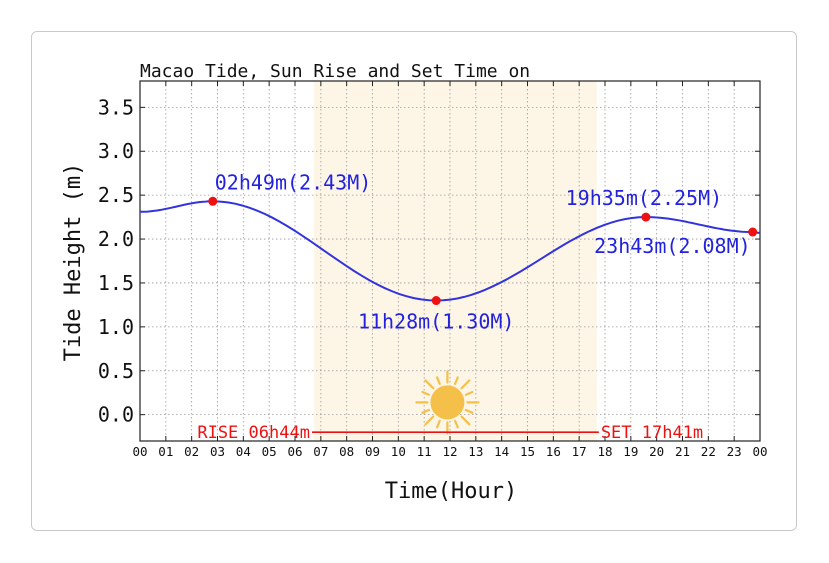  What do you see at coordinates (436, 322) in the screenshot?
I see `extremum-label: 11h28m(1.30M)` at bounding box center [436, 322].